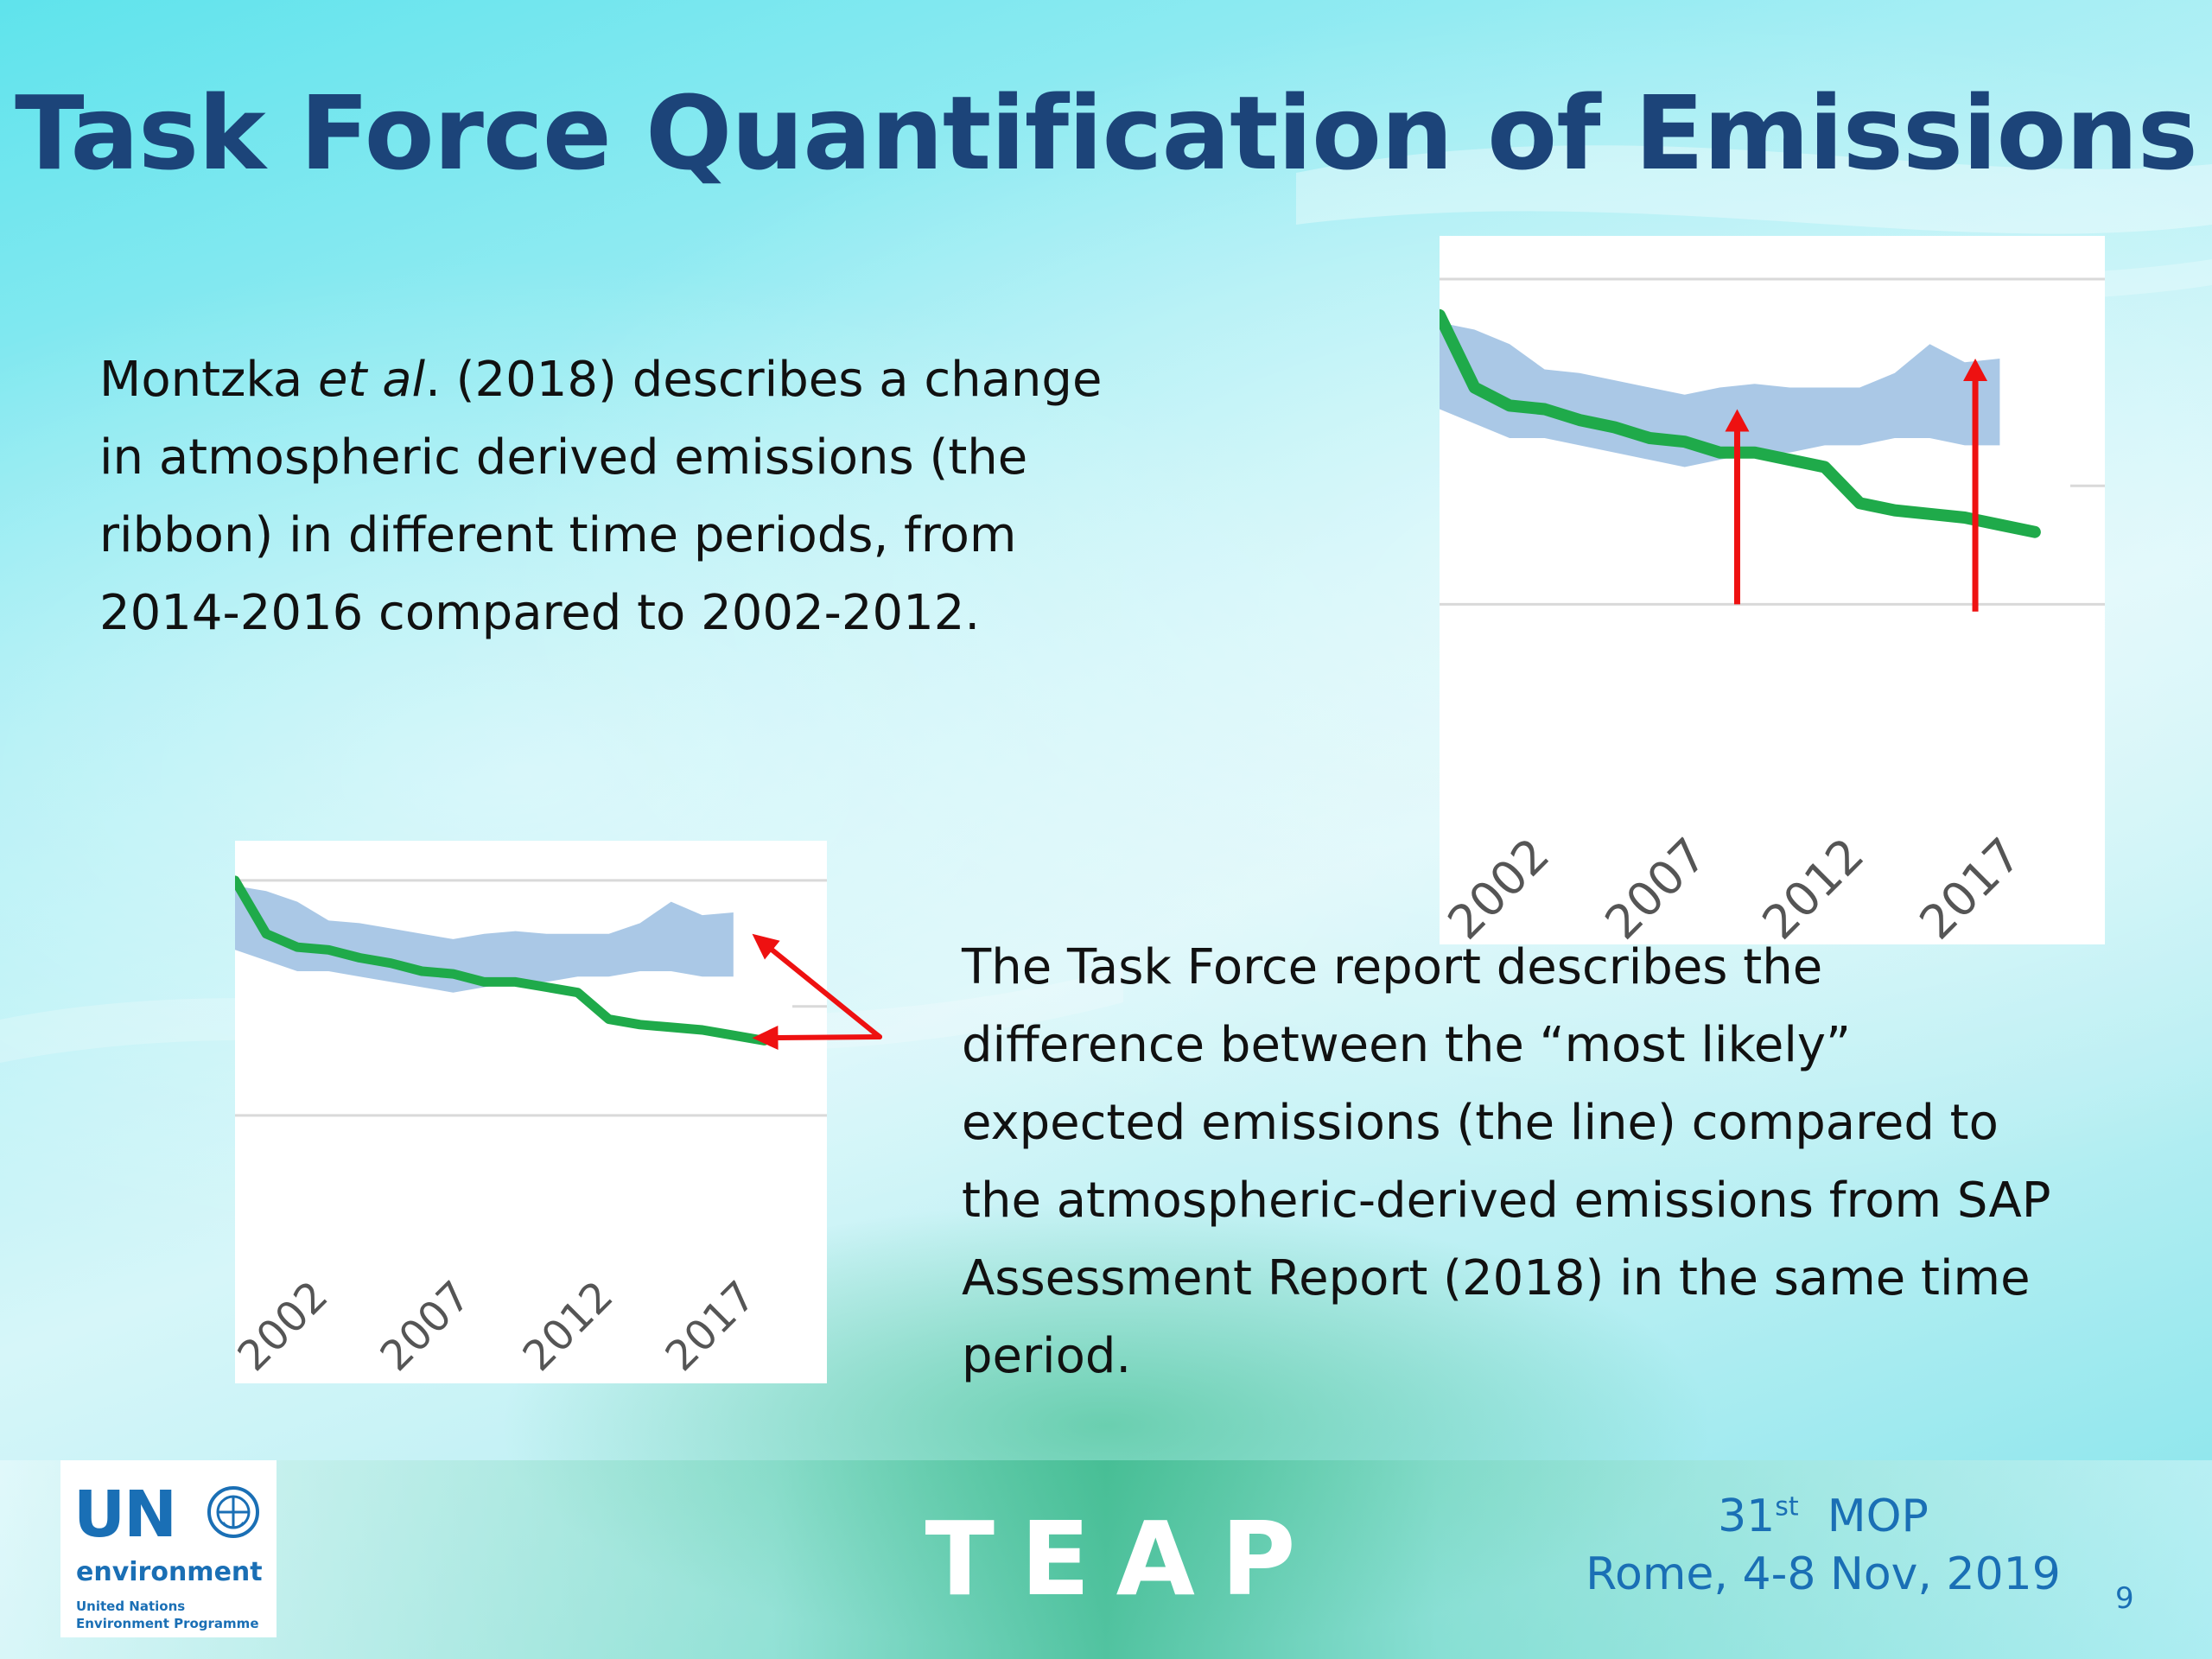  Describe the element at coordinates (167, 1623) in the screenshot. I see `org-line-2: Environment Programme` at that location.